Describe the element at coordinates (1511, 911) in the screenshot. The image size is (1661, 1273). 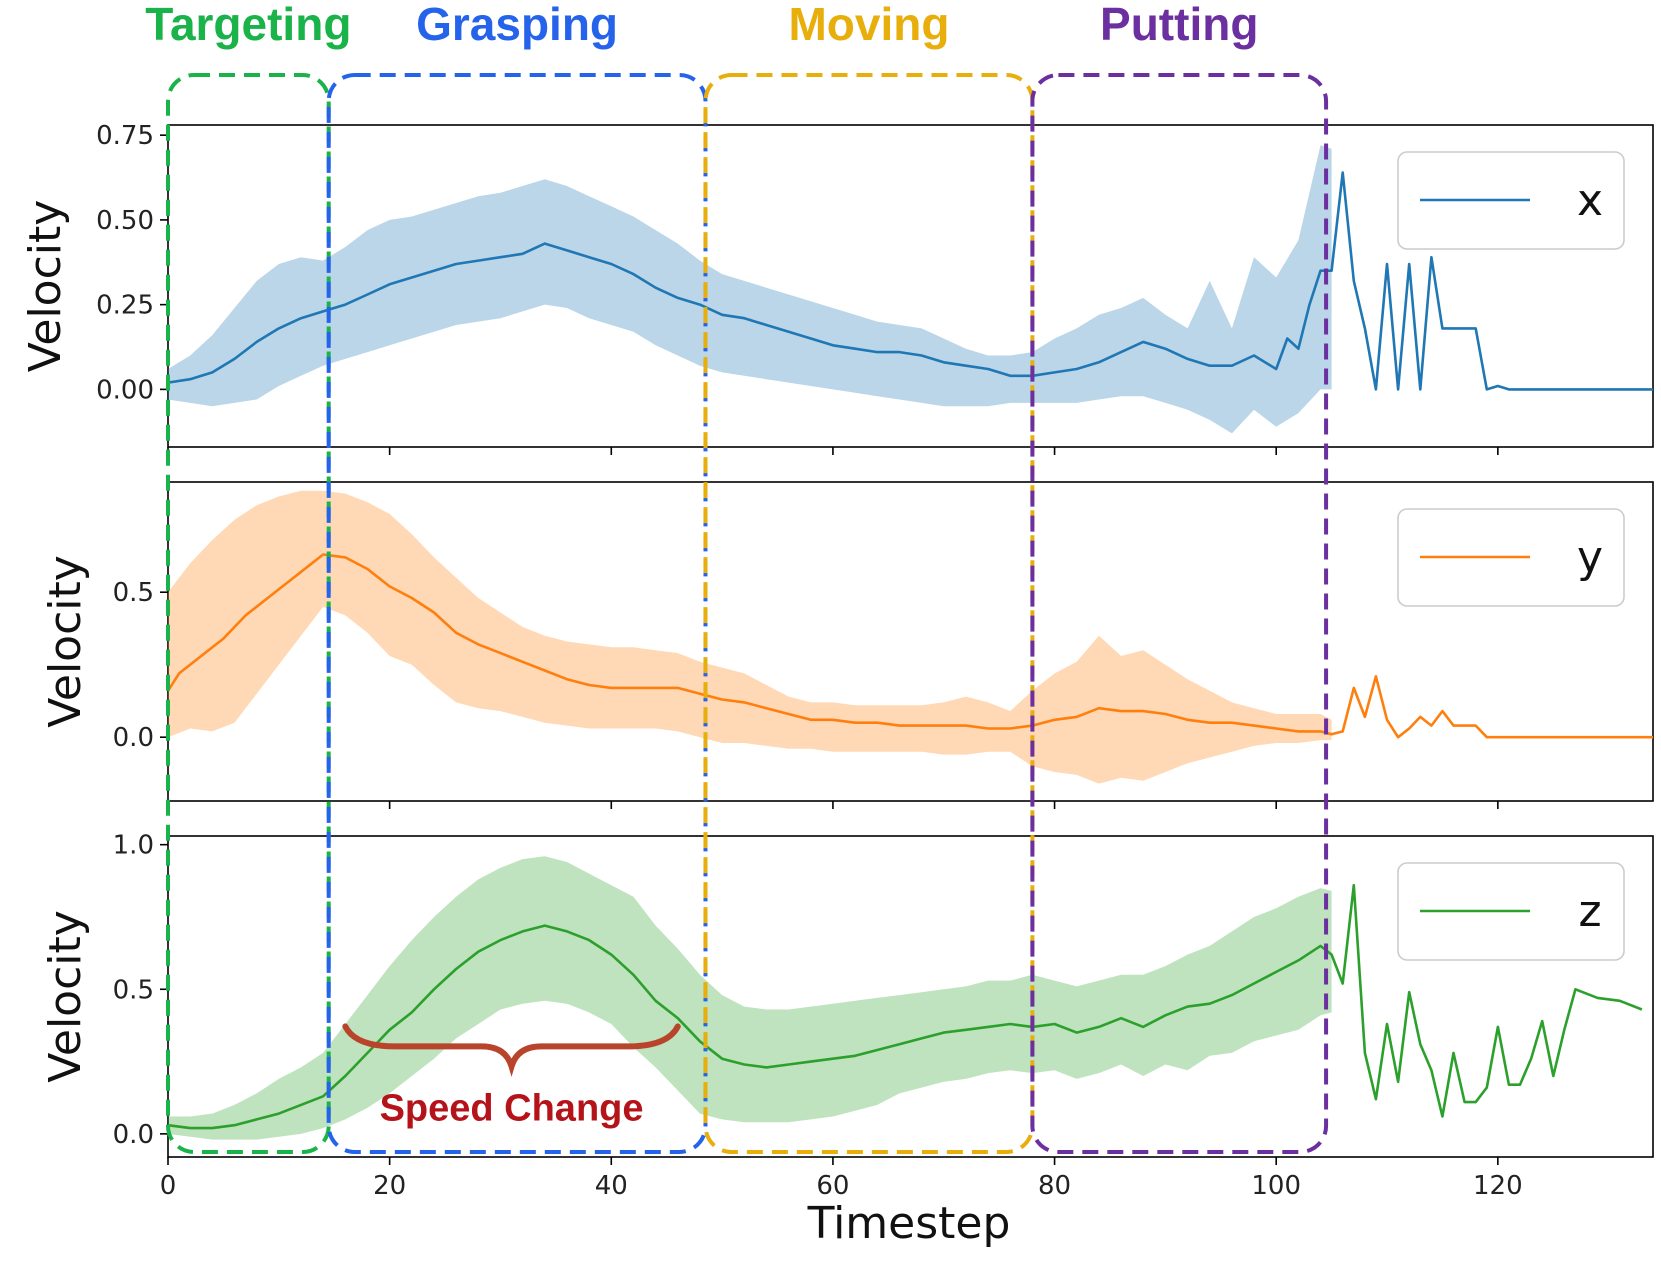
I see `legend-z: z` at that location.